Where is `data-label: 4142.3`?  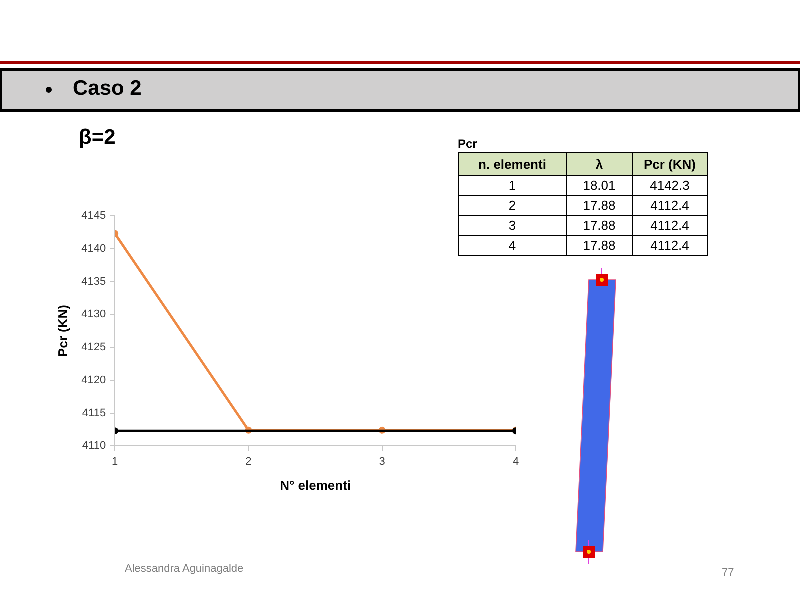
data-label: 4142.3 is located at coordinates (670, 186).